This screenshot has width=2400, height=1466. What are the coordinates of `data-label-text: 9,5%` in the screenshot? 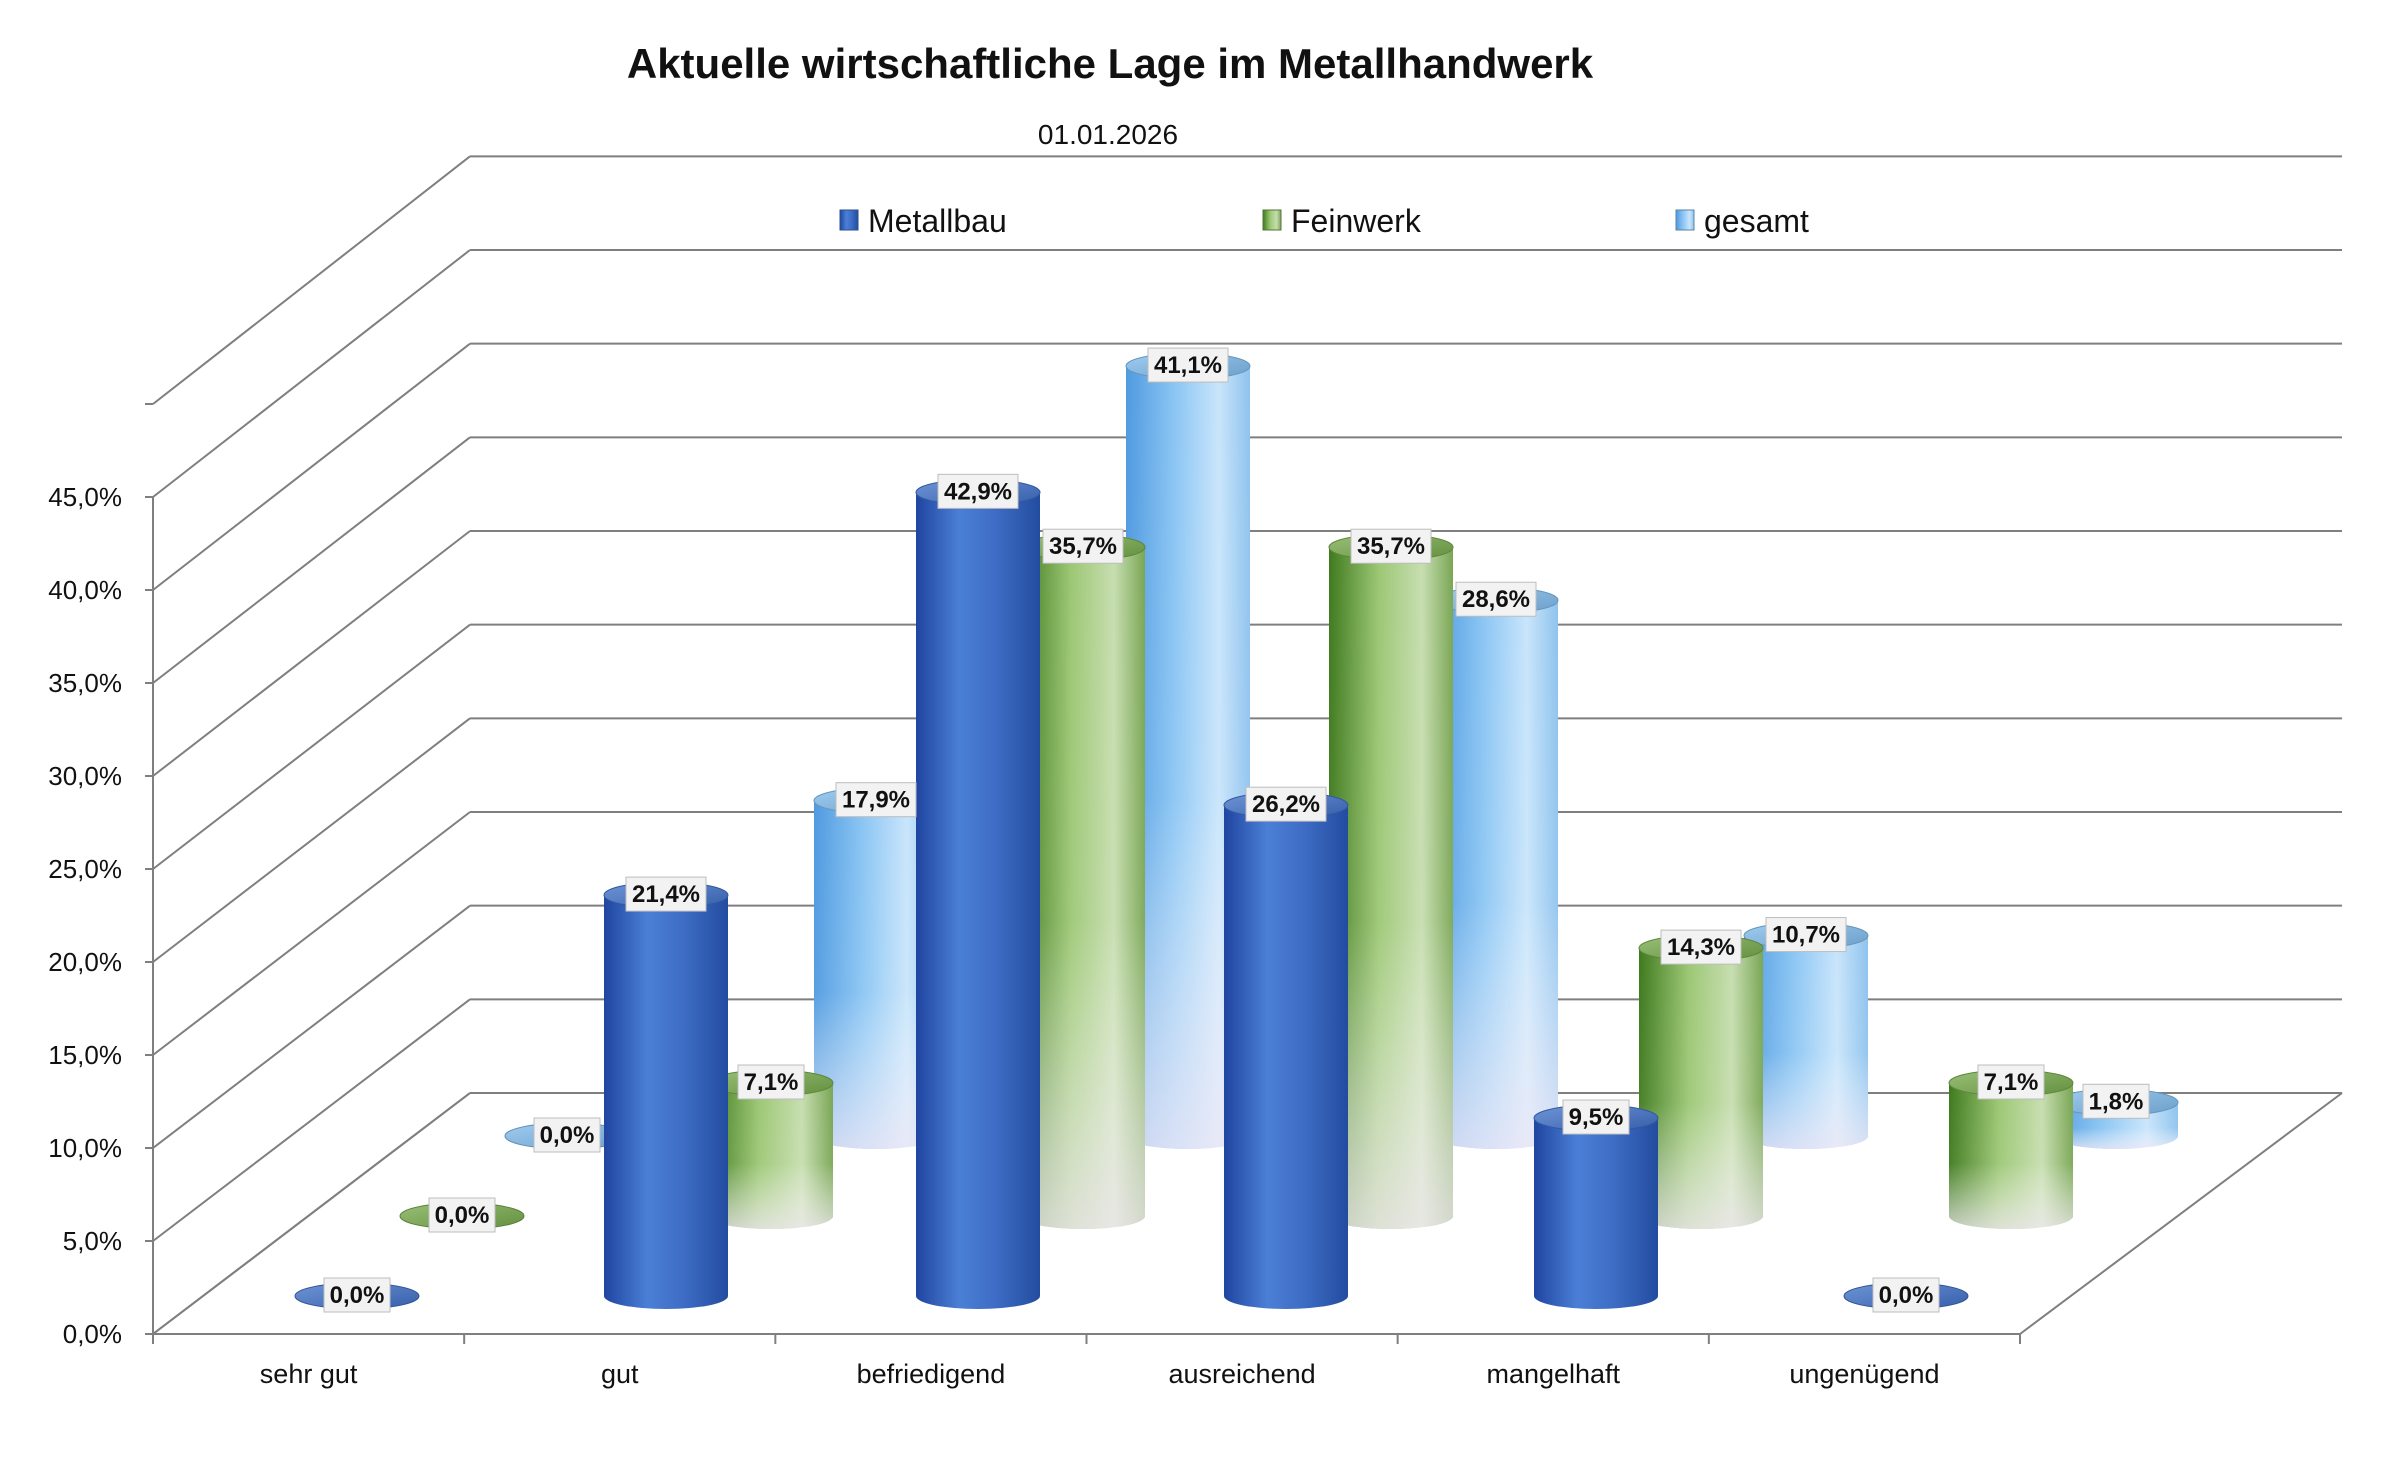 It's located at (1596, 1117).